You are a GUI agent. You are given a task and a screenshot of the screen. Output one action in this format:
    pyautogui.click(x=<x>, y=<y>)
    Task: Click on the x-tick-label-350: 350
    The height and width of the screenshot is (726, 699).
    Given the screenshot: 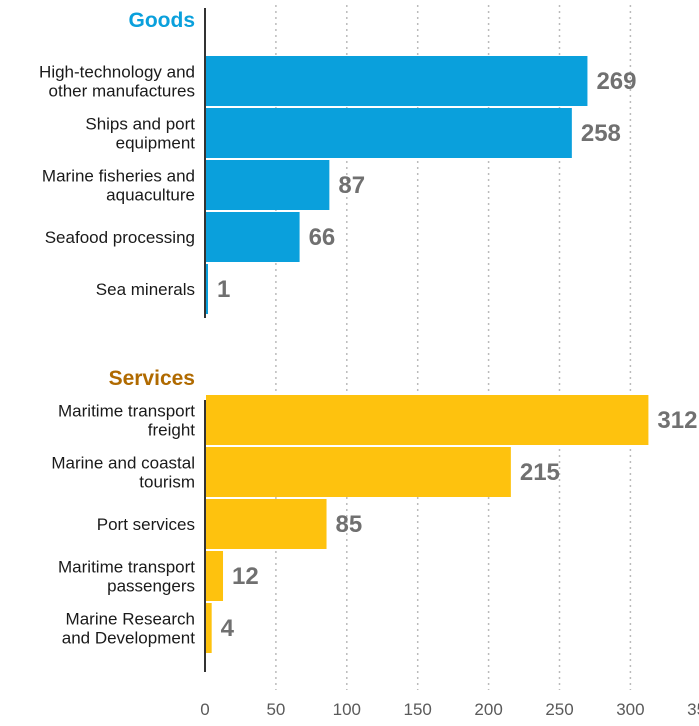 What is the action you would take?
    pyautogui.click(x=693, y=709)
    